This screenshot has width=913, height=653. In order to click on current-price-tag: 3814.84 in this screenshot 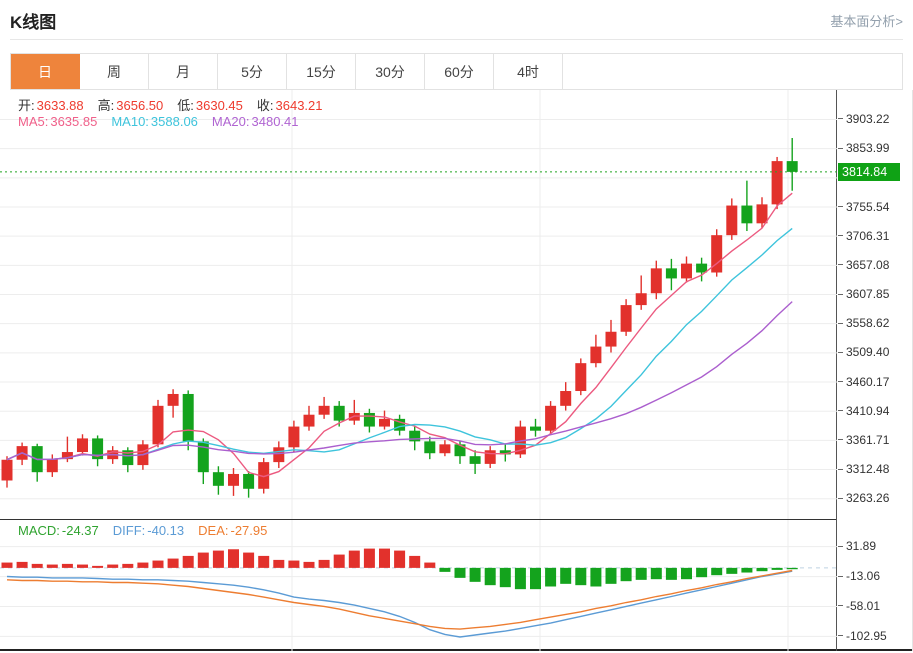, I will do `click(869, 171)`.